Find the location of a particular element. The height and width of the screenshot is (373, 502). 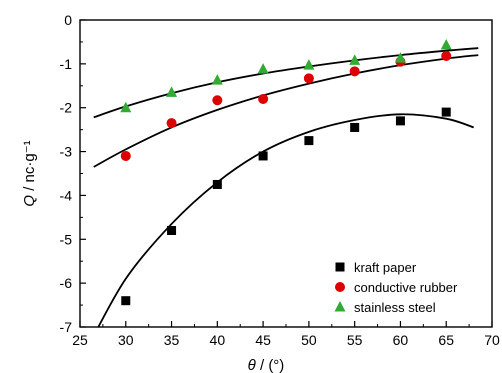

legend-marker-kraft-paper is located at coordinates (340, 267).